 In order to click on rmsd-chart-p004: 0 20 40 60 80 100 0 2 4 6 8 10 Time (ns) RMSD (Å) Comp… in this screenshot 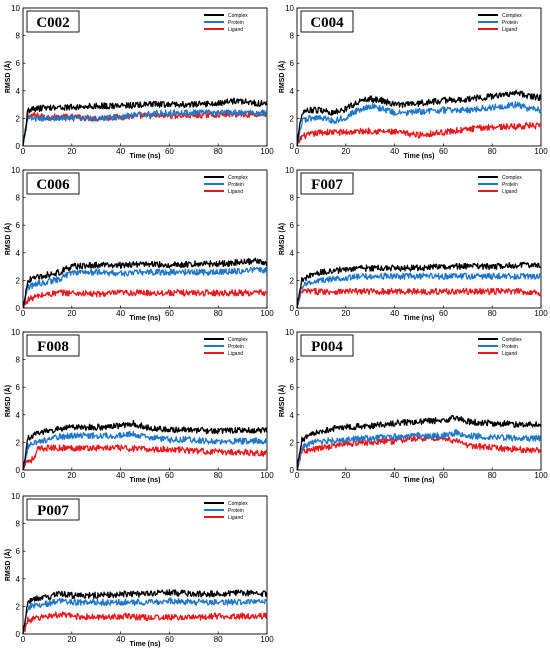, I will do `click(412, 406)`.